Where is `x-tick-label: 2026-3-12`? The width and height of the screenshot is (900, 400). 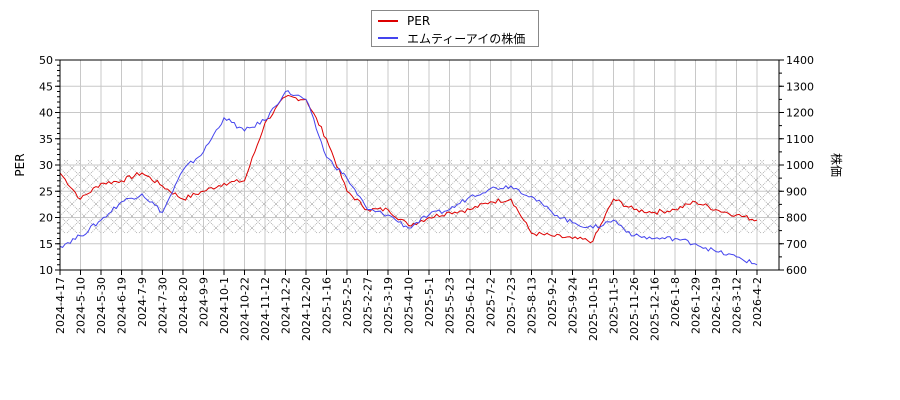
x-tick-label: 2026-3-12 is located at coordinates (737, 305).